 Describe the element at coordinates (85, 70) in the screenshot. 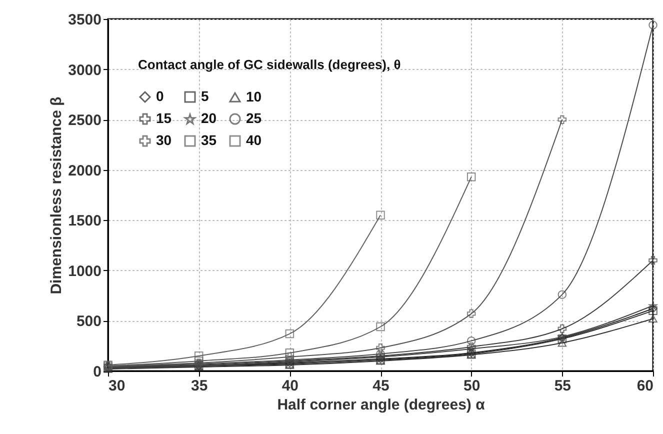

I see `y-tick-label: 3000` at that location.